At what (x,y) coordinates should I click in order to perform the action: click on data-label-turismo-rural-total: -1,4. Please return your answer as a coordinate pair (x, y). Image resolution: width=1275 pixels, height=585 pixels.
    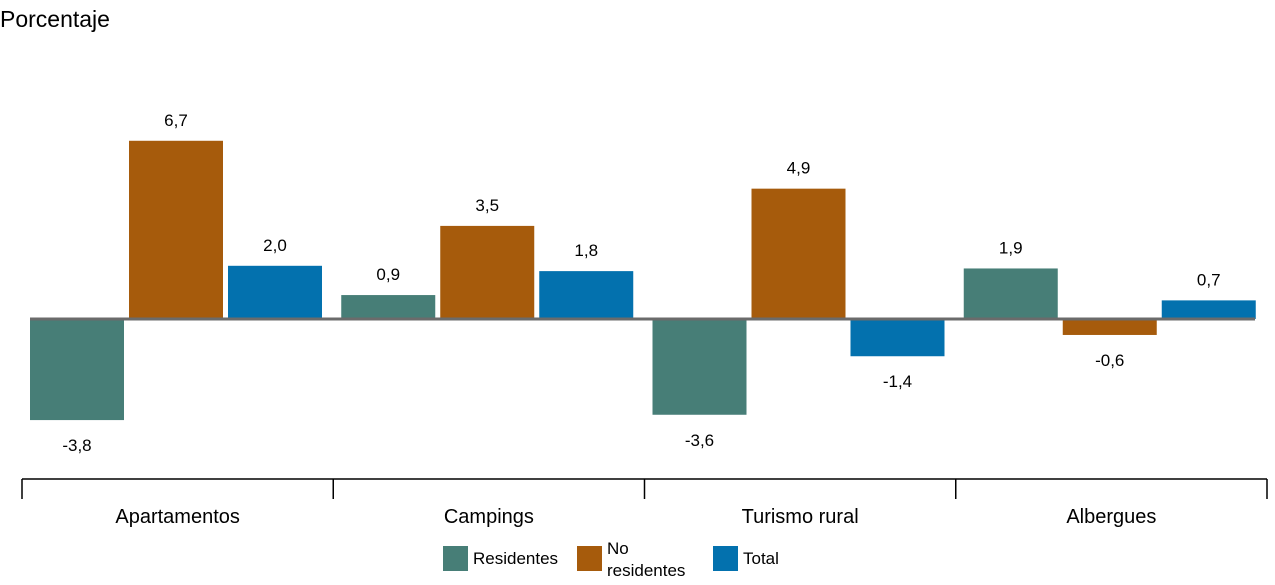
    Looking at the image, I should click on (897, 381).